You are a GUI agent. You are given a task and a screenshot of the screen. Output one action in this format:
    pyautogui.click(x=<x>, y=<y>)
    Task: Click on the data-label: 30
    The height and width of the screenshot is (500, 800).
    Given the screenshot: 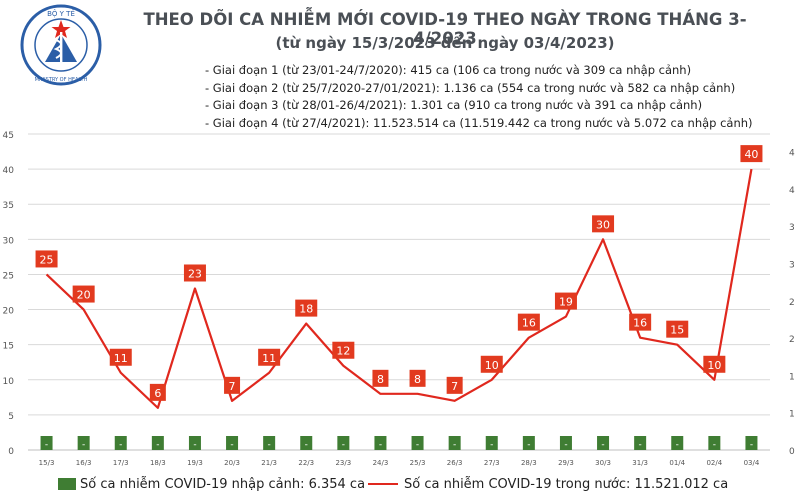 What is the action you would take?
    pyautogui.click(x=603, y=224)
    